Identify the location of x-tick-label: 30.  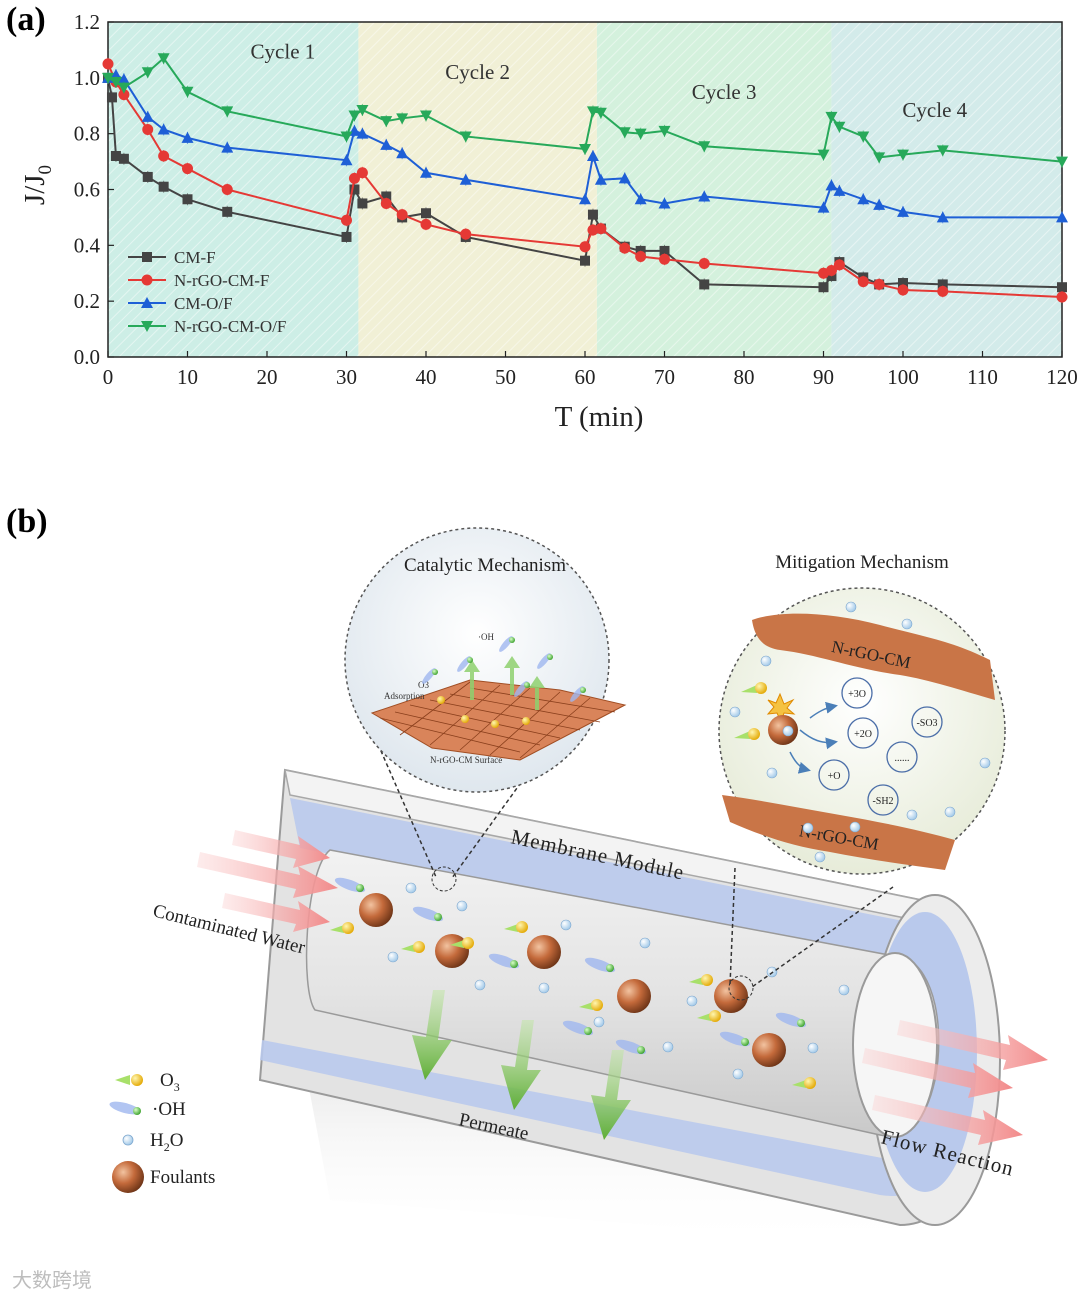
(346, 377).